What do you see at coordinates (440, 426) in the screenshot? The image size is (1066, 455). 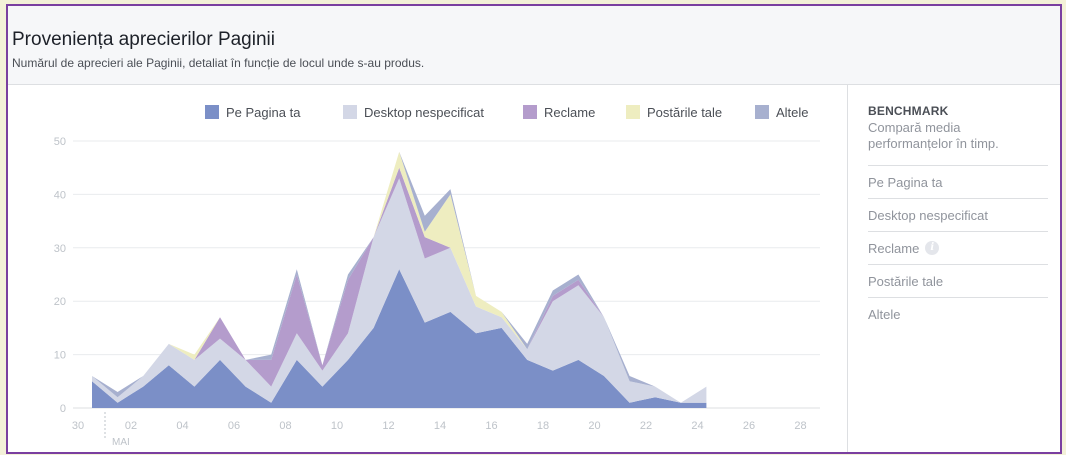 I see `x-tick-label: 14` at bounding box center [440, 426].